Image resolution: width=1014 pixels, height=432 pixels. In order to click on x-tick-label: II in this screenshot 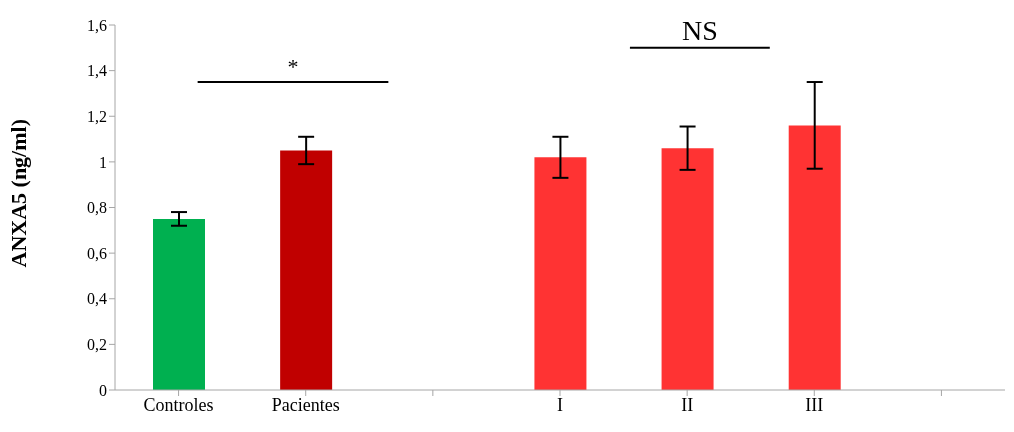, I will do `click(687, 404)`.